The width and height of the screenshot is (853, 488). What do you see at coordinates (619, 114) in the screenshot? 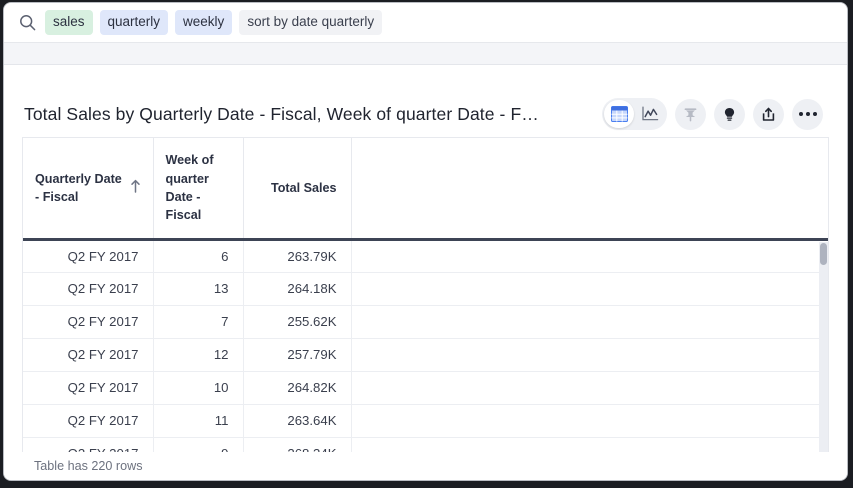
I see `table-view-icon` at bounding box center [619, 114].